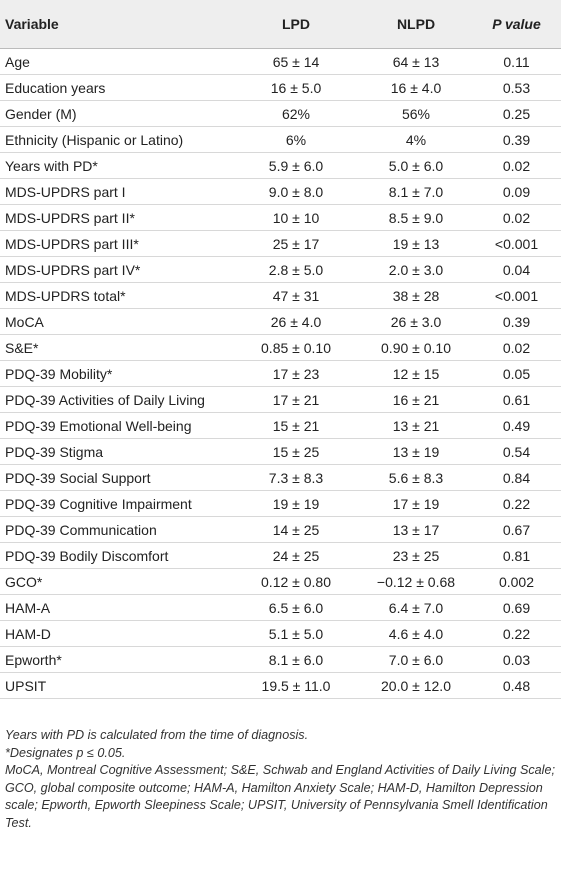  I want to click on table-cell: 4.6 ± 4.0, so click(416, 633).